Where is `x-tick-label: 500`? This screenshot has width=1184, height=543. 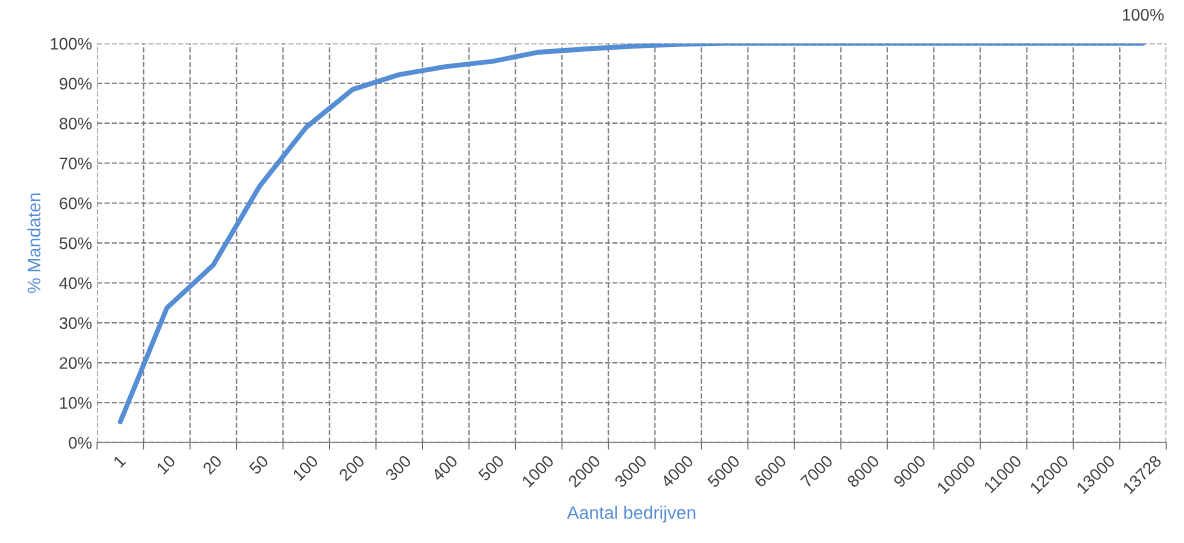 x-tick-label: 500 is located at coordinates (491, 468).